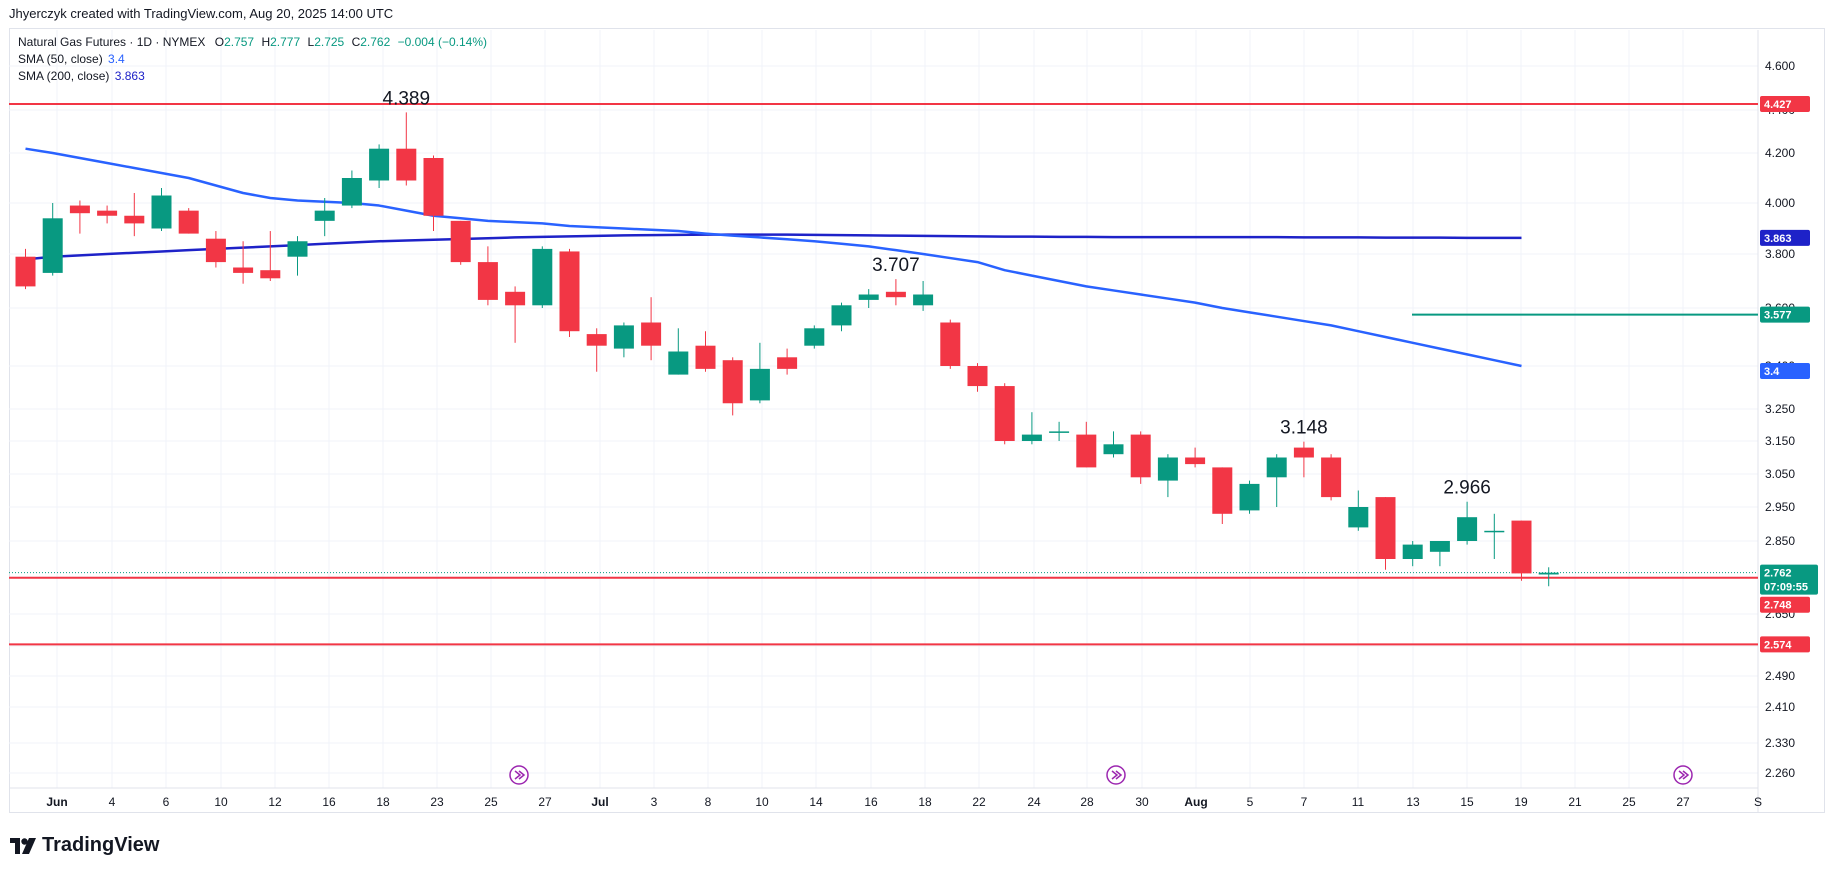 This screenshot has height=875, width=1835. I want to click on legend-sma50-label: SMA (50, close), so click(60, 59).